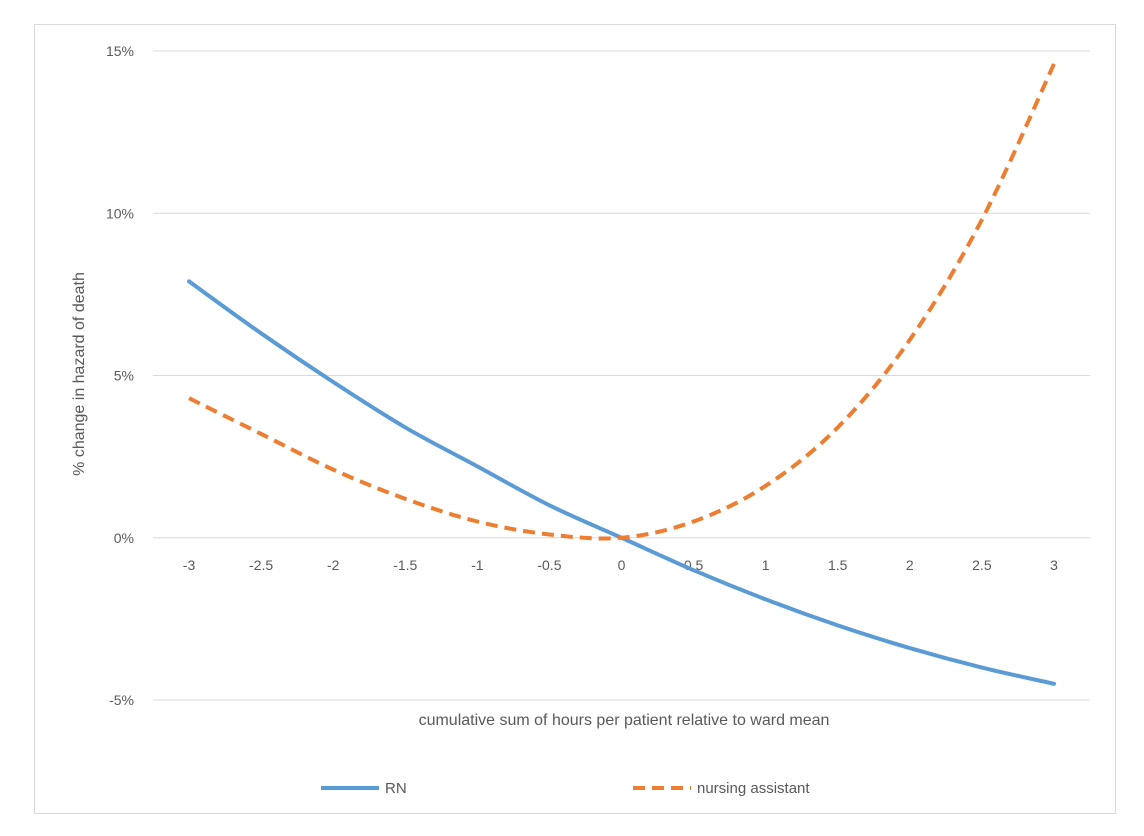 The width and height of the screenshot is (1144, 836). What do you see at coordinates (124, 376) in the screenshot?
I see `y-tick-label: 5%` at bounding box center [124, 376].